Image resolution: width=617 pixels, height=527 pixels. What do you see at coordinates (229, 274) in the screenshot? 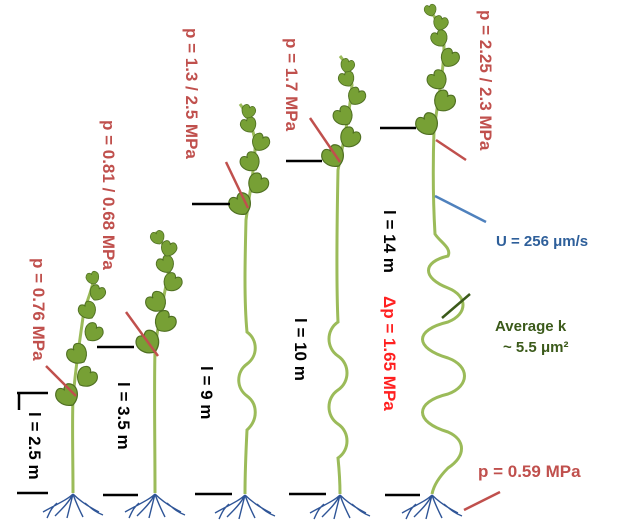
I see `plant-3: p = 1.3 / 2.5 MPa l = 9 m` at bounding box center [229, 274].